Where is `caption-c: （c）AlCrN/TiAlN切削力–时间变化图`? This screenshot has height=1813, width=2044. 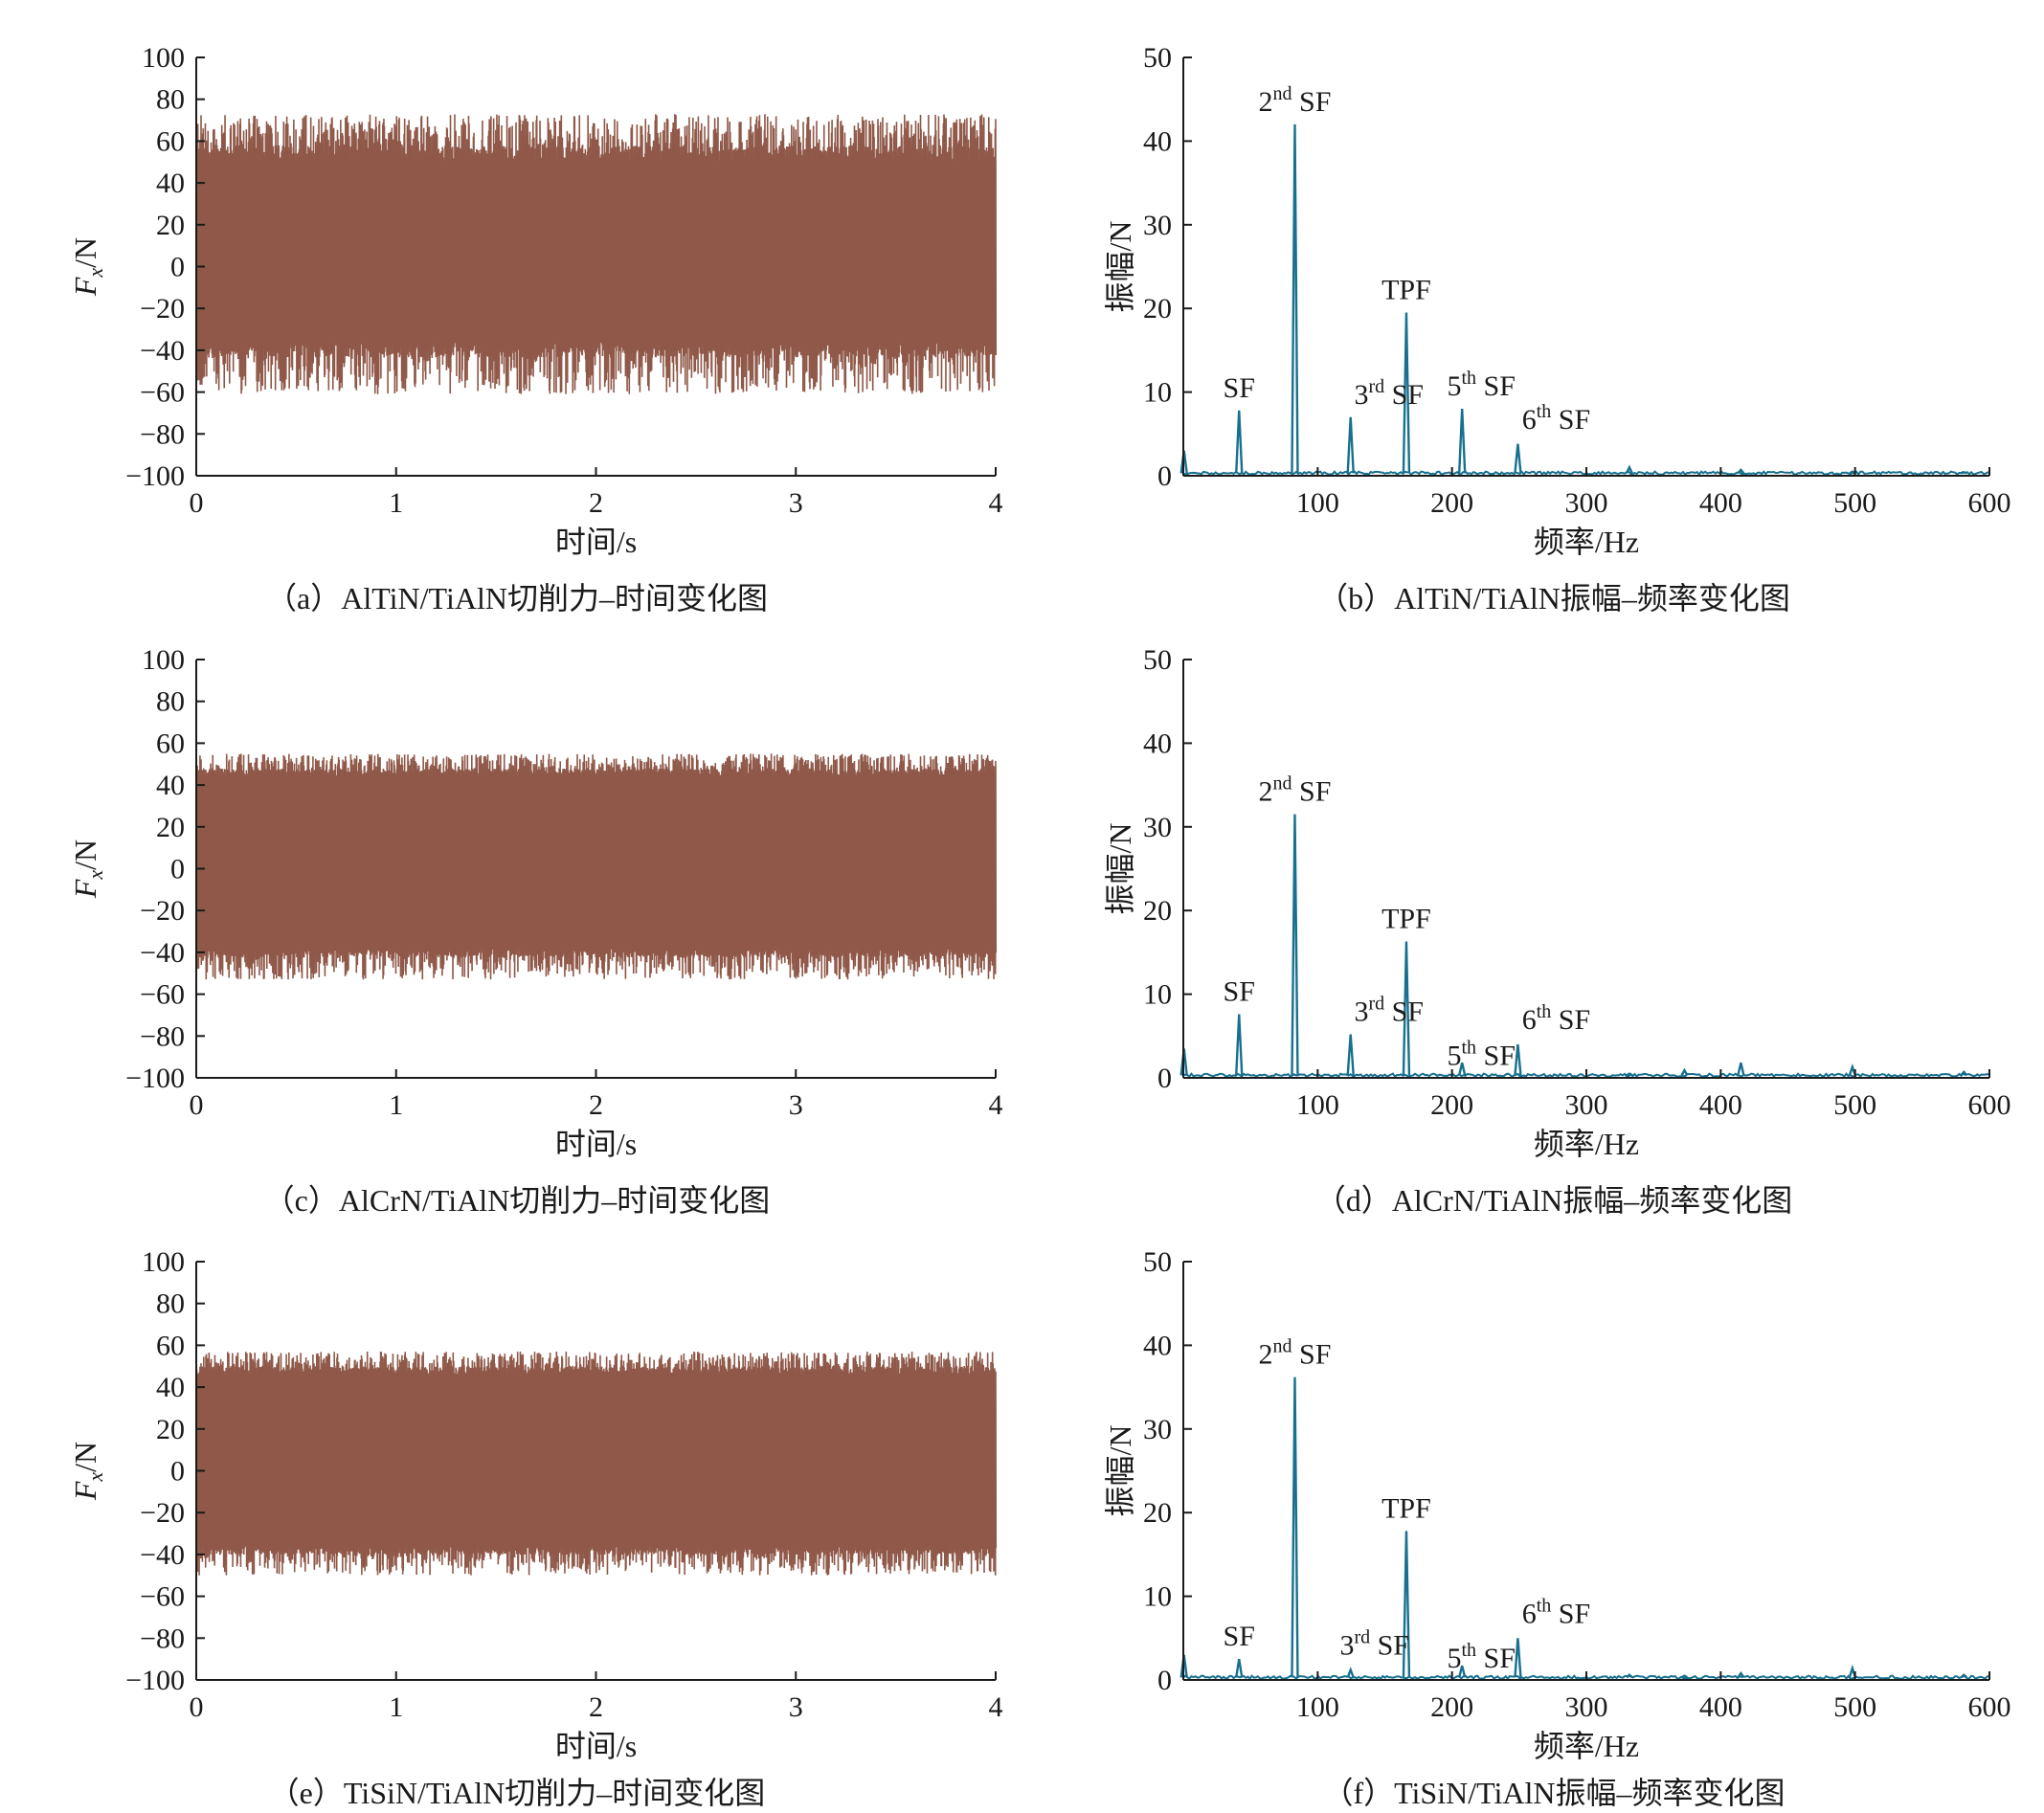
caption-c: （c）AlCrN/TiAlN切削力–时间变化图 is located at coordinates (517, 1200).